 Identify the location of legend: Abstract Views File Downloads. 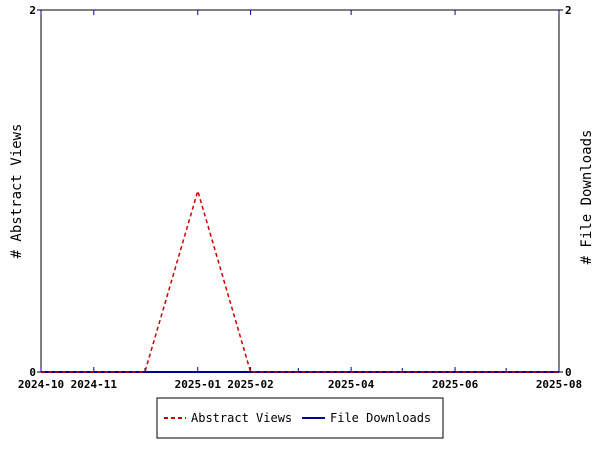
(300, 418).